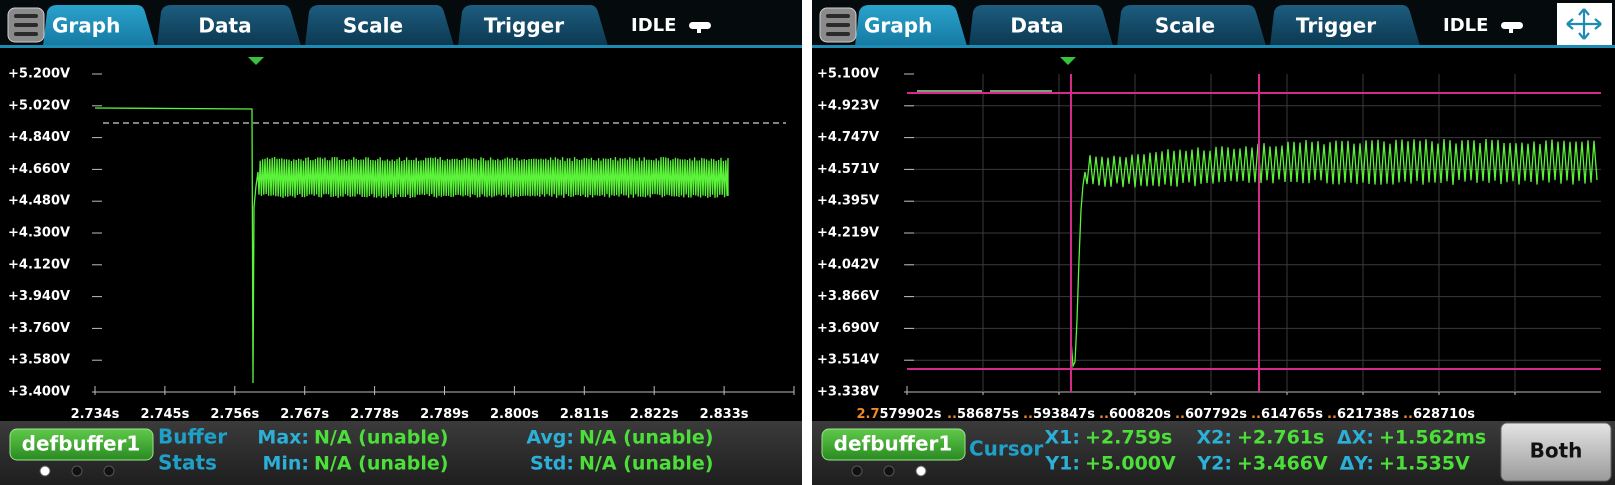 This screenshot has width=1615, height=485. I want to click on status-icon, so click(1512, 25).